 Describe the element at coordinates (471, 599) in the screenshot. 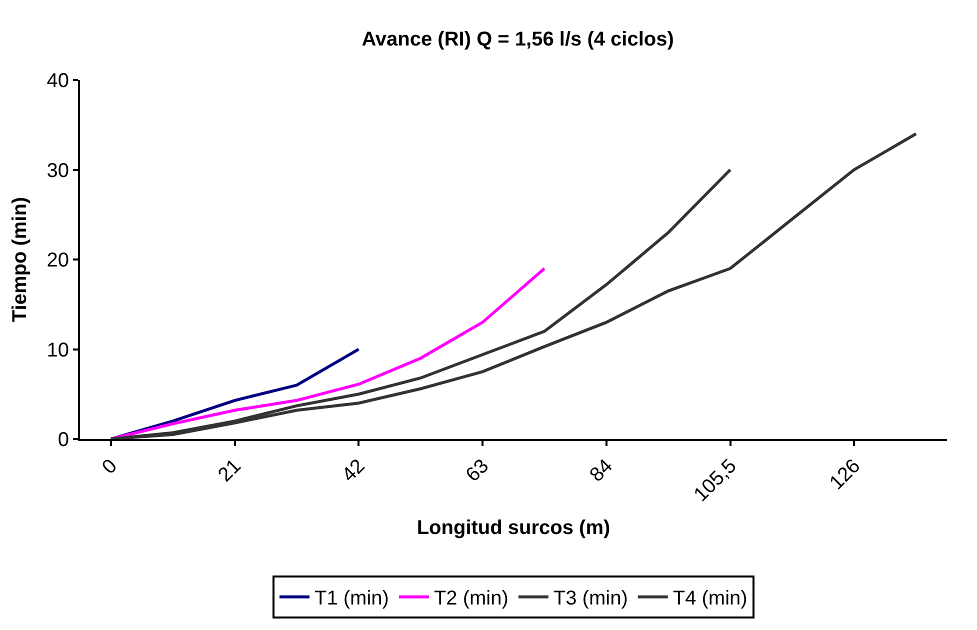

I see `legend-label: T2 (min)` at that location.